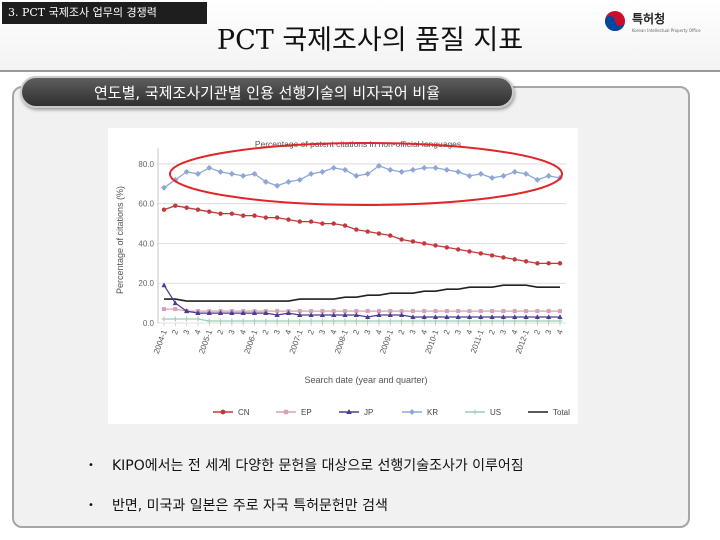 This screenshot has height=540, width=720. Describe the element at coordinates (495, 412) in the screenshot. I see `legend-label: US` at that location.